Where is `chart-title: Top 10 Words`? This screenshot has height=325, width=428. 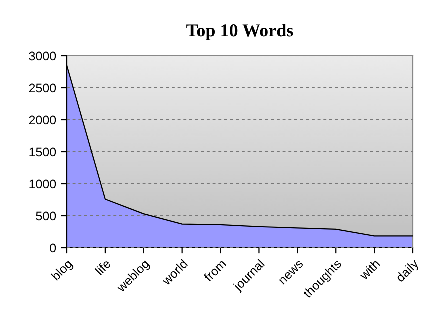
chart-title: Top 10 Words is located at coordinates (240, 32).